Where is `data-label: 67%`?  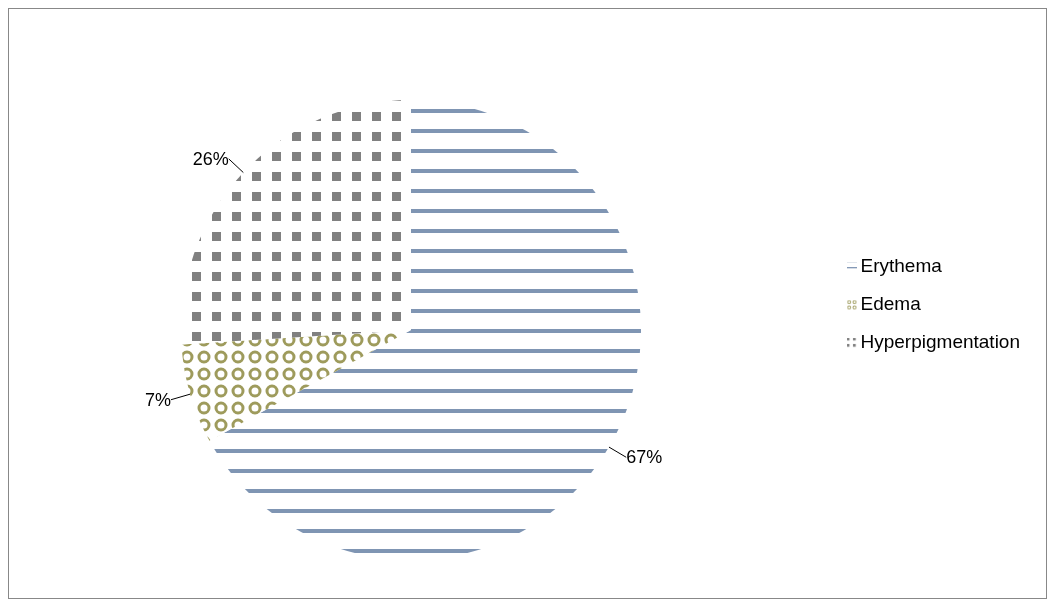
data-label: 67% is located at coordinates (644, 457).